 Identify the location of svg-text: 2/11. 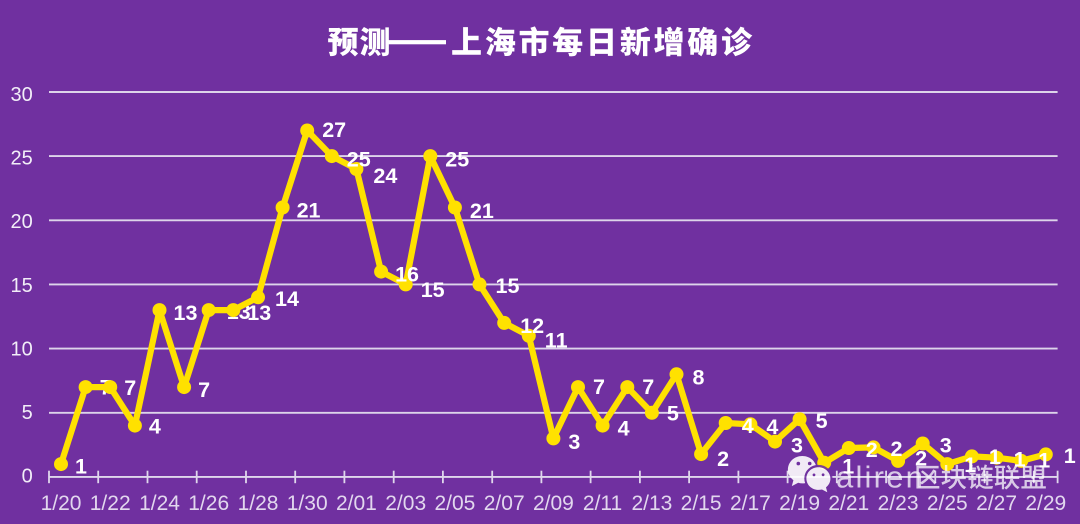
(602, 503).